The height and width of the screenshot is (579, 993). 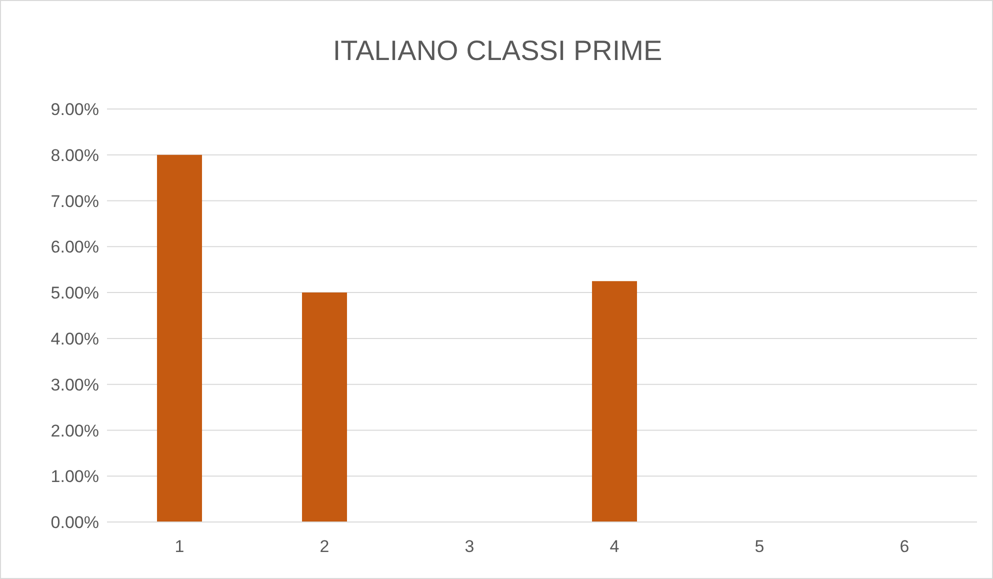 What do you see at coordinates (74, 201) in the screenshot?
I see `y-tick-label: 7.00%` at bounding box center [74, 201].